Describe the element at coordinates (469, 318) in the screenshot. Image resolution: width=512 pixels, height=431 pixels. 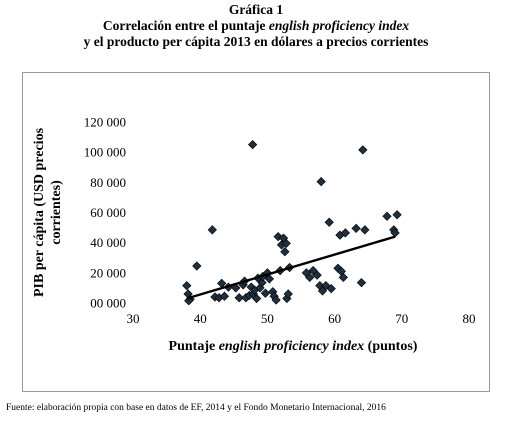
I see `x-tick-label: 80` at that location.